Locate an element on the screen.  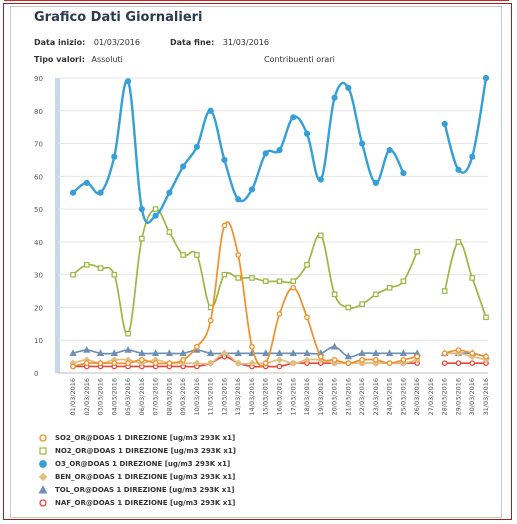
legend-item: O3_OR@DOAS 1 DIREZIONE [ug/m3 293K x1] is located at coordinates (137, 463).